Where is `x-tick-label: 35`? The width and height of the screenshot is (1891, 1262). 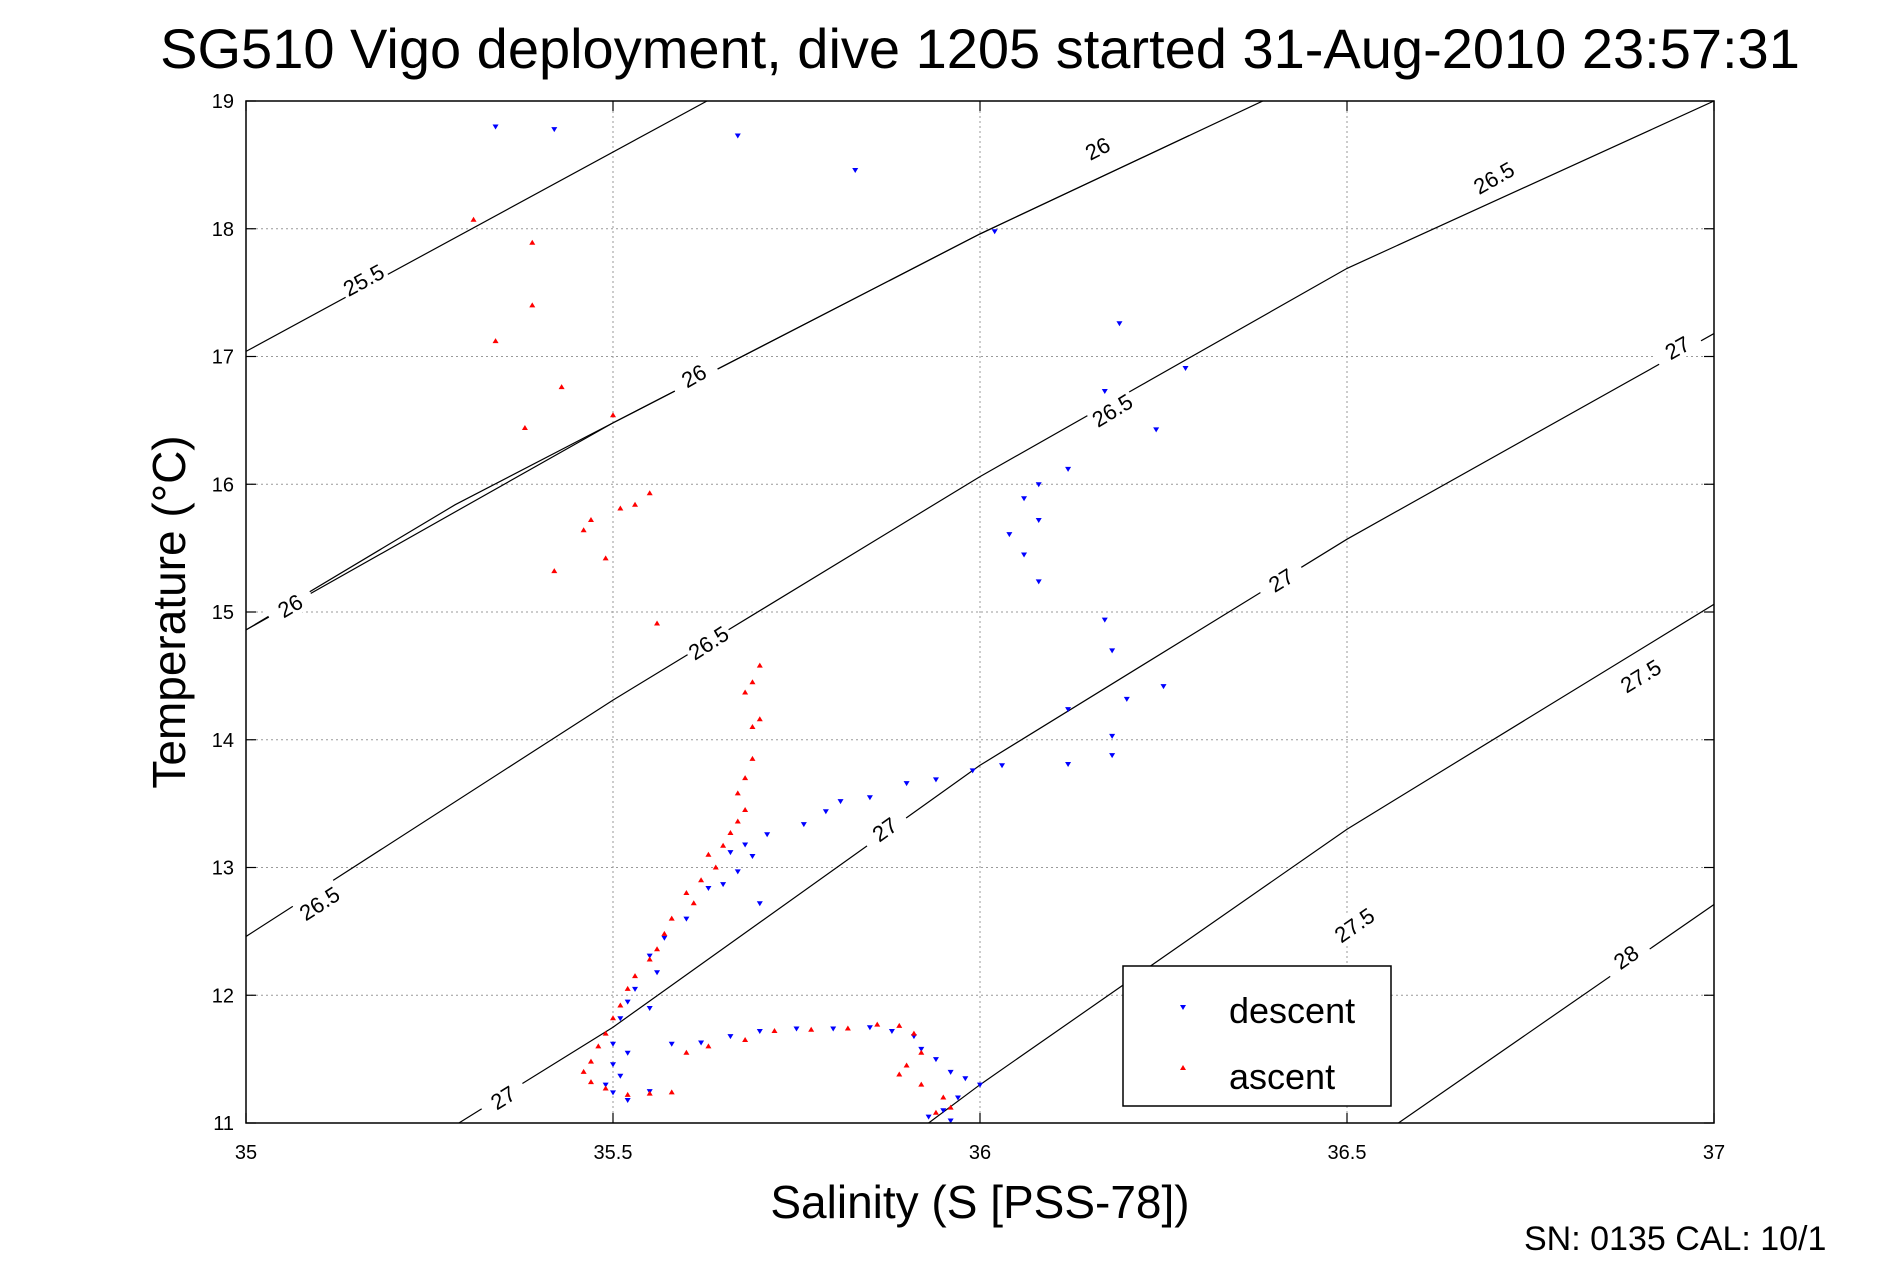
x-tick-label: 35 is located at coordinates (246, 1153).